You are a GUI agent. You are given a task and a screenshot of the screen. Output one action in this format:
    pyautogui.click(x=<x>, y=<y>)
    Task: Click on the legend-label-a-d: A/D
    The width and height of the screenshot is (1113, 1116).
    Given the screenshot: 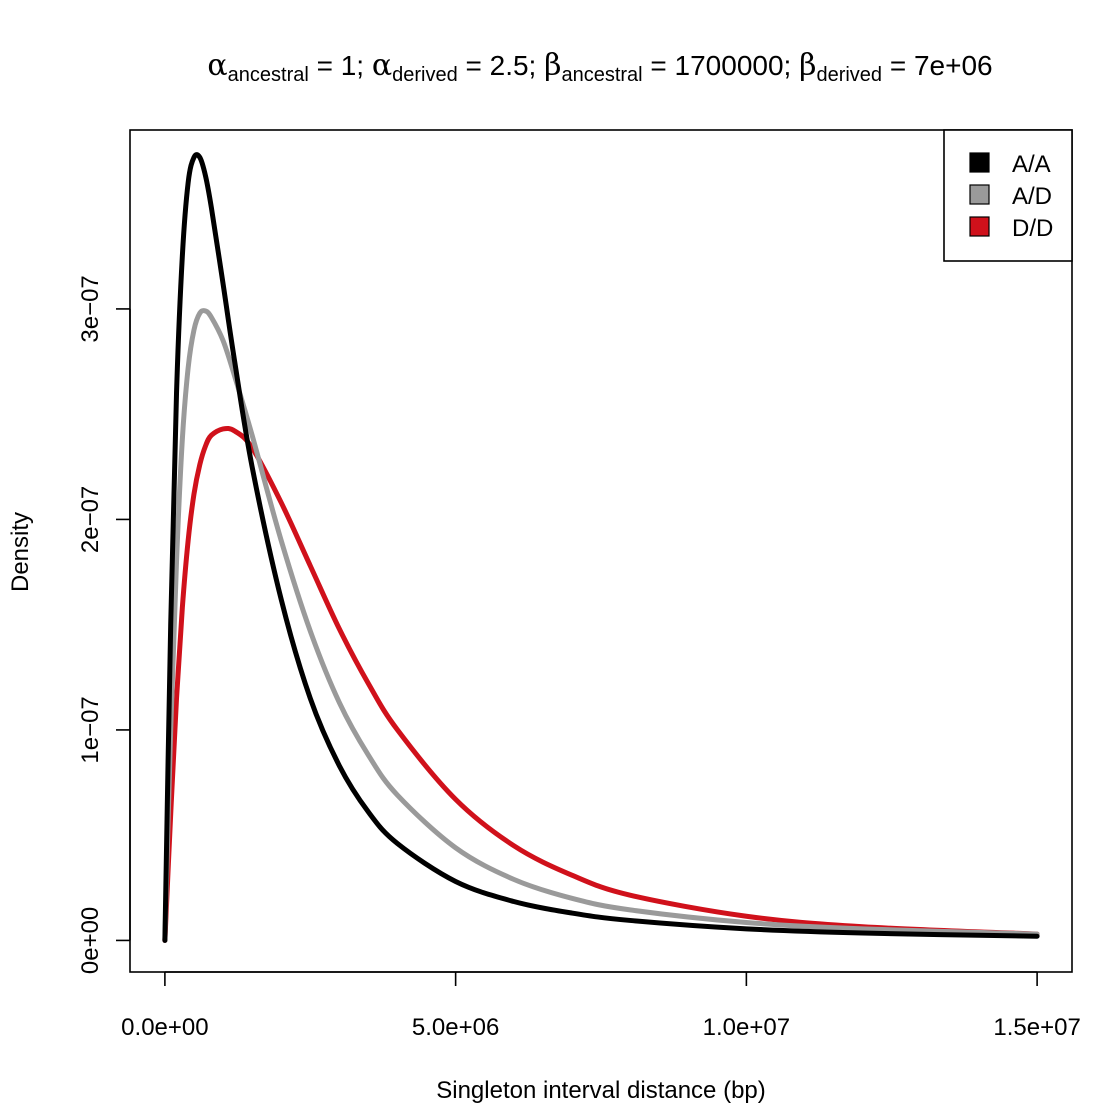 What is the action you would take?
    pyautogui.click(x=1032, y=196)
    